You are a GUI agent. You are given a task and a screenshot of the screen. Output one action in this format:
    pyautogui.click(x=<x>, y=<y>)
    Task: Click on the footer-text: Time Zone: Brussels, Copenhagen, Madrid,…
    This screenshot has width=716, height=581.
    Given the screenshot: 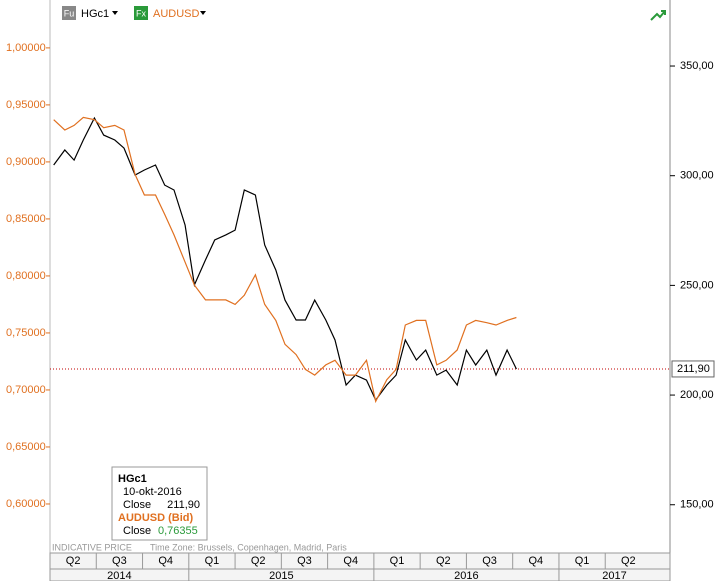 What is the action you would take?
    pyautogui.click(x=248, y=547)
    